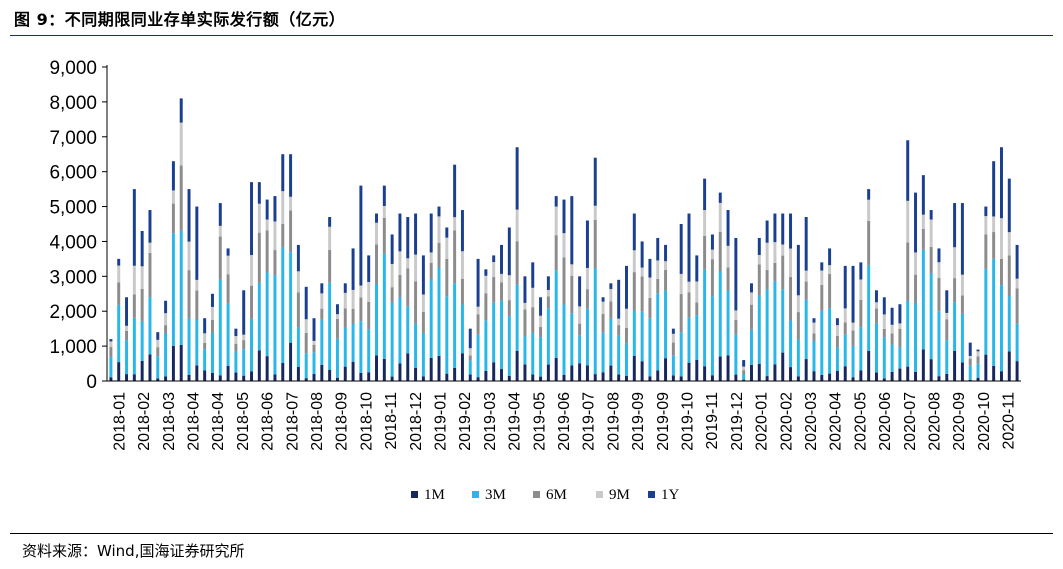  What do you see at coordinates (194, 421) in the screenshot?
I see `x-tick-label: 2018-04` at bounding box center [194, 421].